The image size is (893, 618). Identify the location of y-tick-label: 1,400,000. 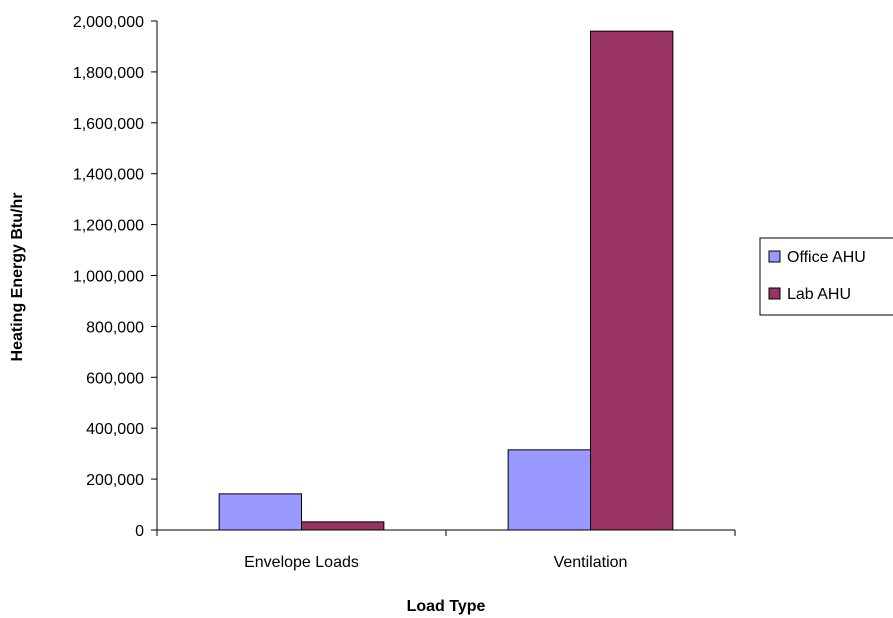
(108, 175).